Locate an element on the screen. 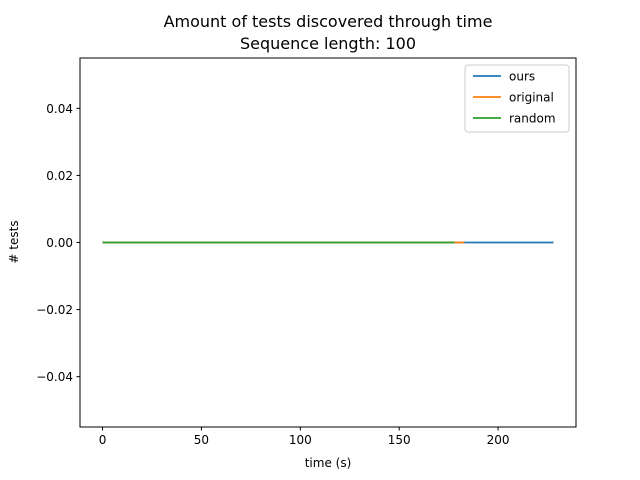  x-tick-label: 200 is located at coordinates (498, 440).